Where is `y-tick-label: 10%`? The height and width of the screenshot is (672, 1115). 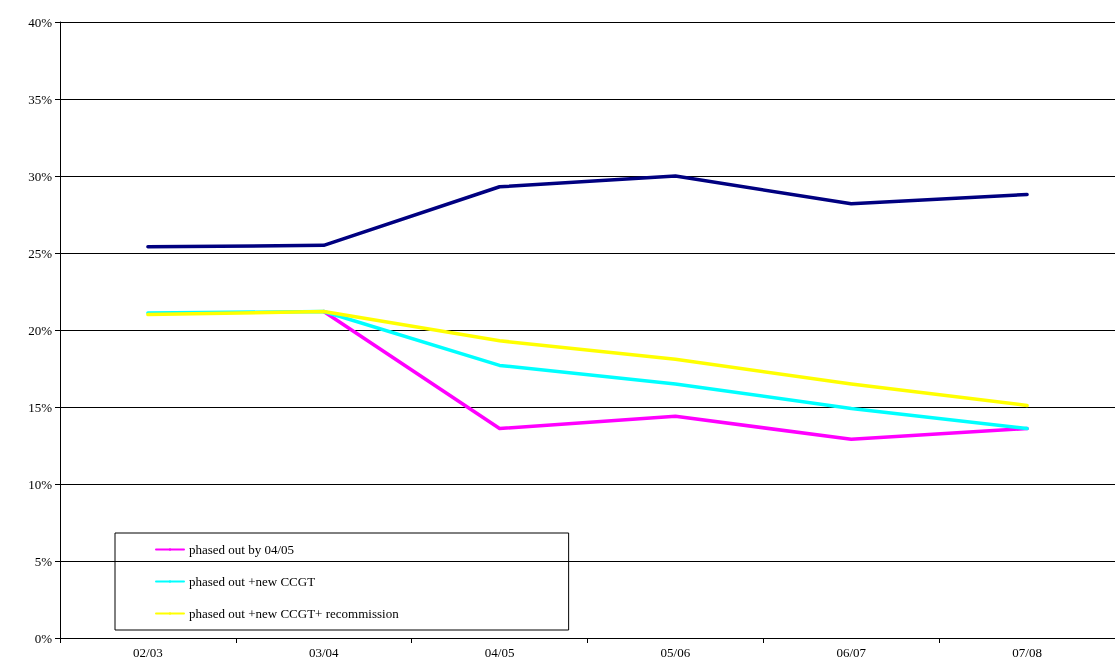
y-tick-label: 10% is located at coordinates (40, 484).